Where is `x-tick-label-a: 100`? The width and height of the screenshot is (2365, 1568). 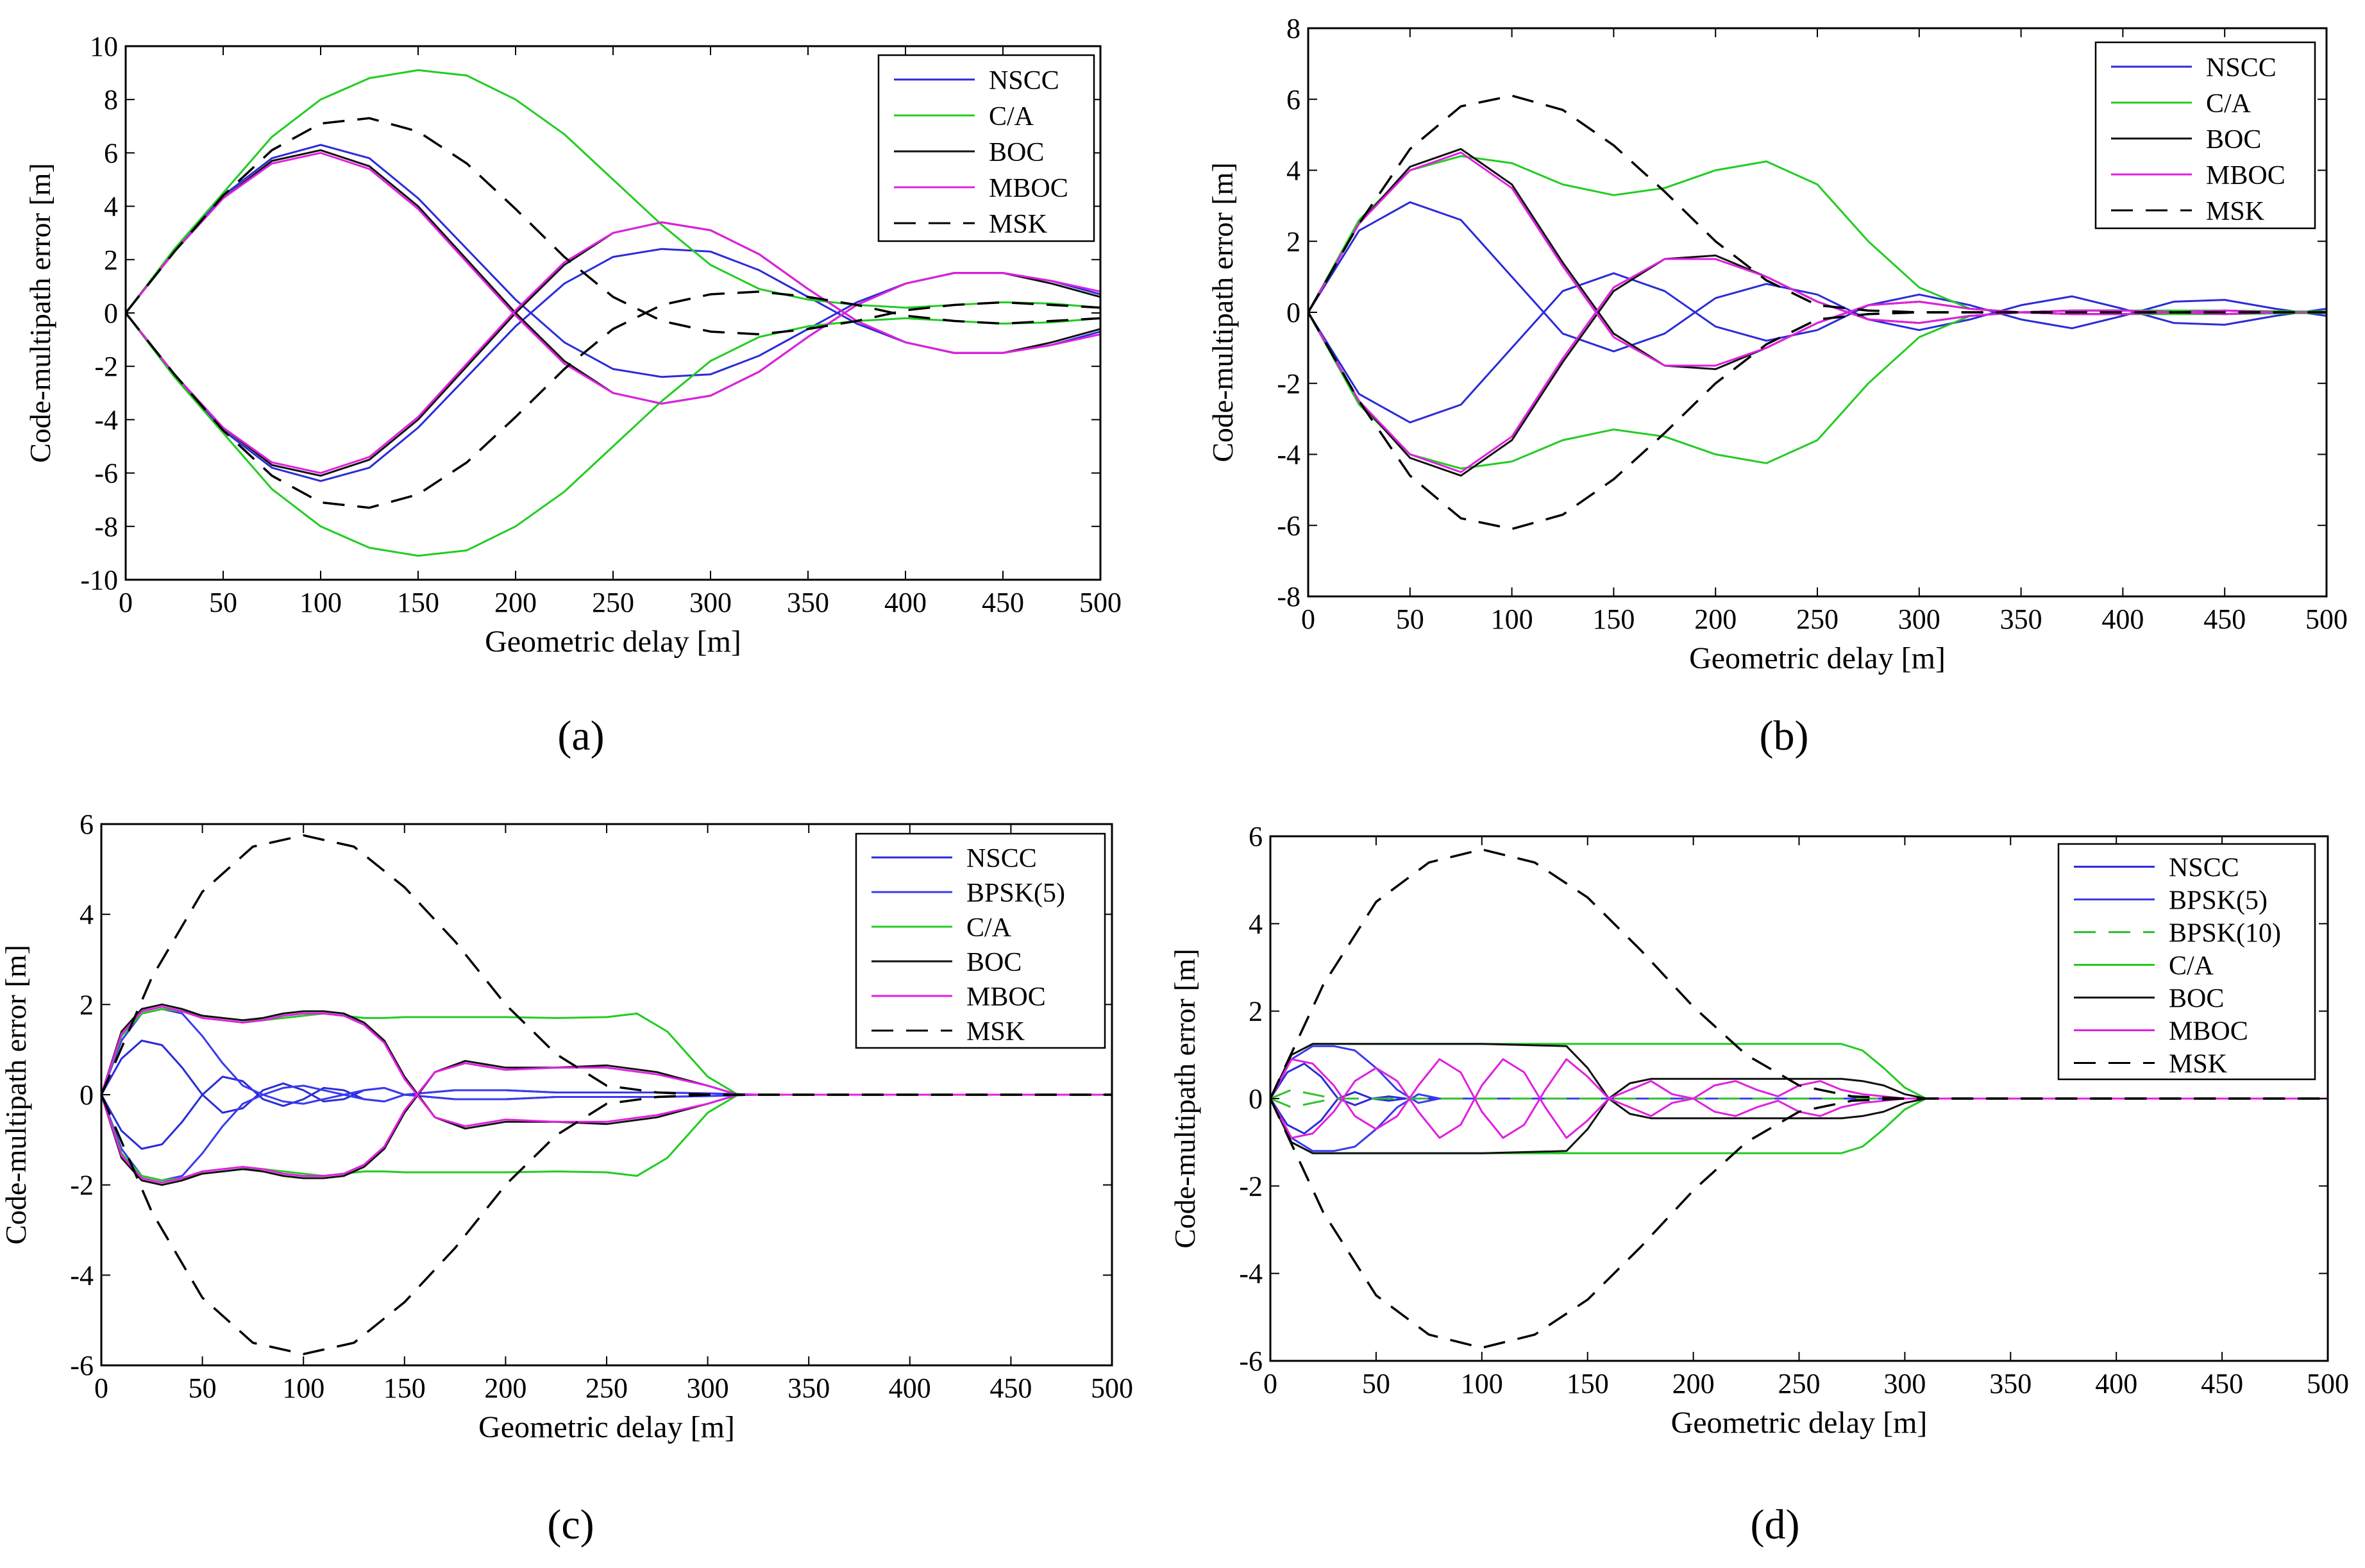
x-tick-label-a: 100 is located at coordinates (320, 602).